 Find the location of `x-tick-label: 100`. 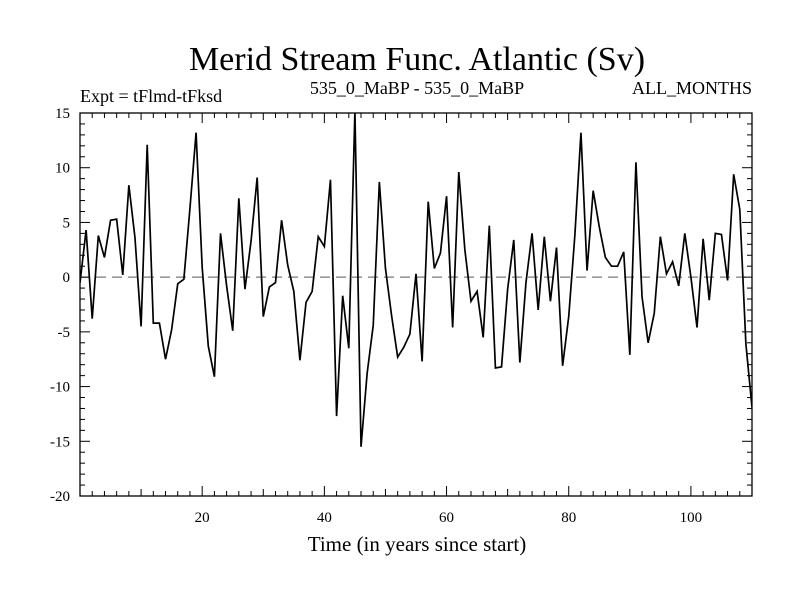

x-tick-label: 100 is located at coordinates (691, 518).